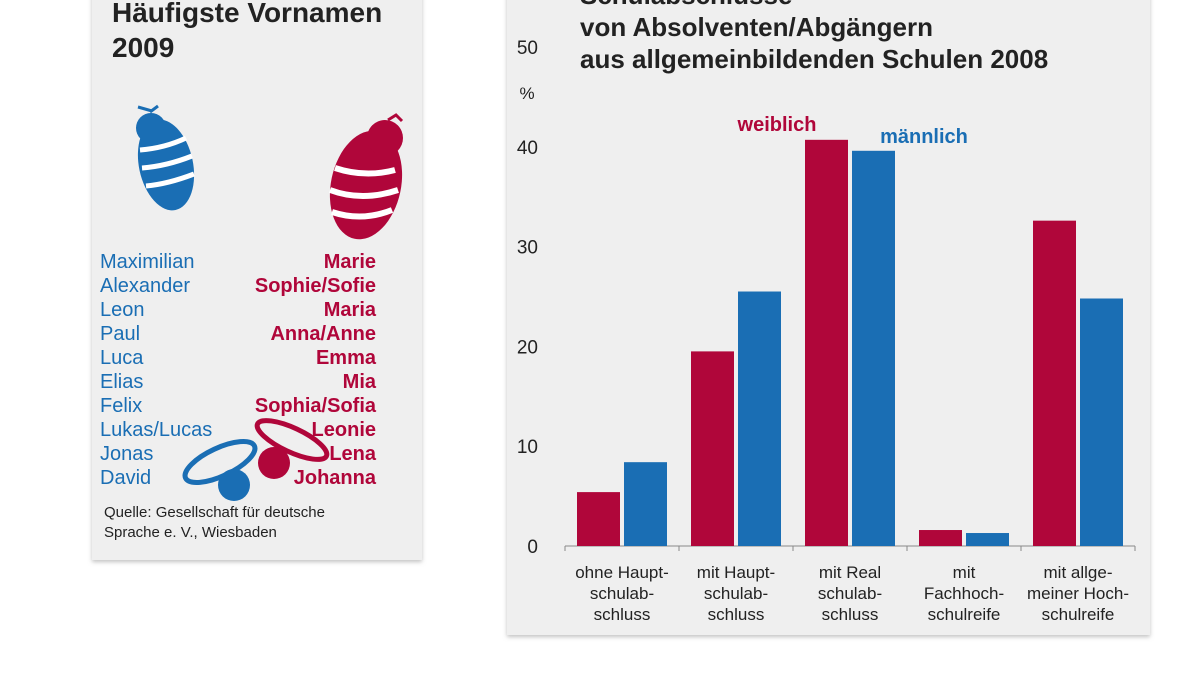  What do you see at coordinates (686, 5) in the screenshot?
I see `chart-title: Schulabschlüsse` at bounding box center [686, 5].